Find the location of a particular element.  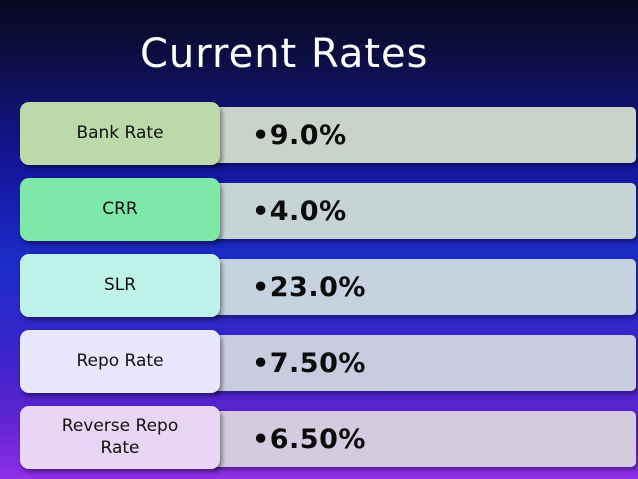

rate-value: •23.0% is located at coordinates (309, 287).